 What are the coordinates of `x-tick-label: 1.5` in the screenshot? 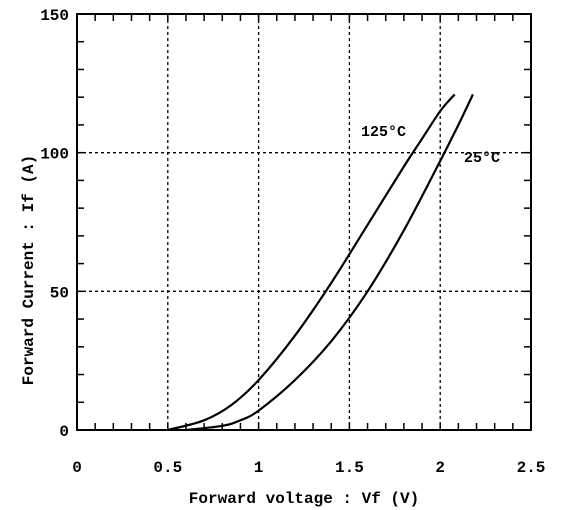 It's located at (349, 468).